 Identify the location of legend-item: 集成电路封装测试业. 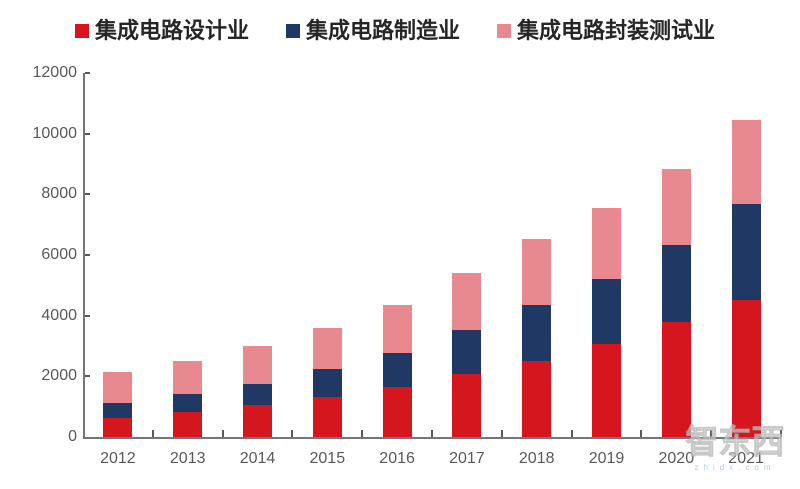
(606, 31).